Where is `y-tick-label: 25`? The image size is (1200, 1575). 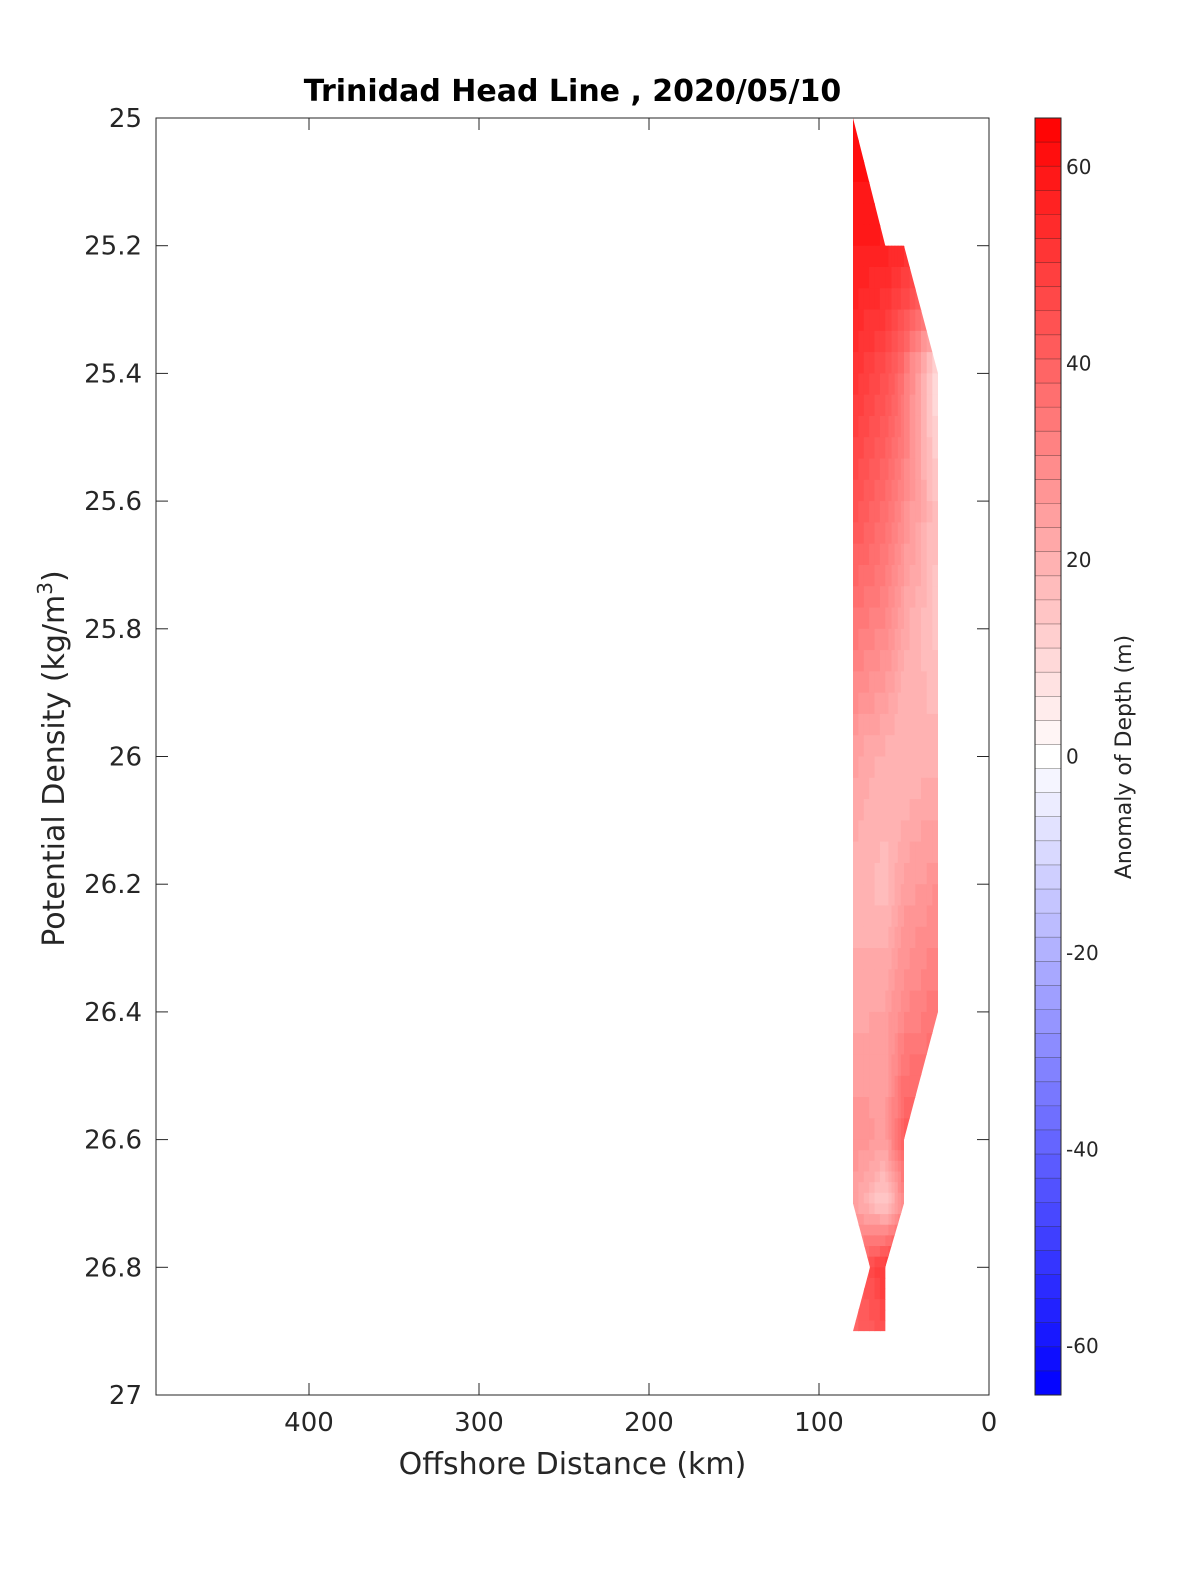
y-tick-label: 25 is located at coordinates (125, 119).